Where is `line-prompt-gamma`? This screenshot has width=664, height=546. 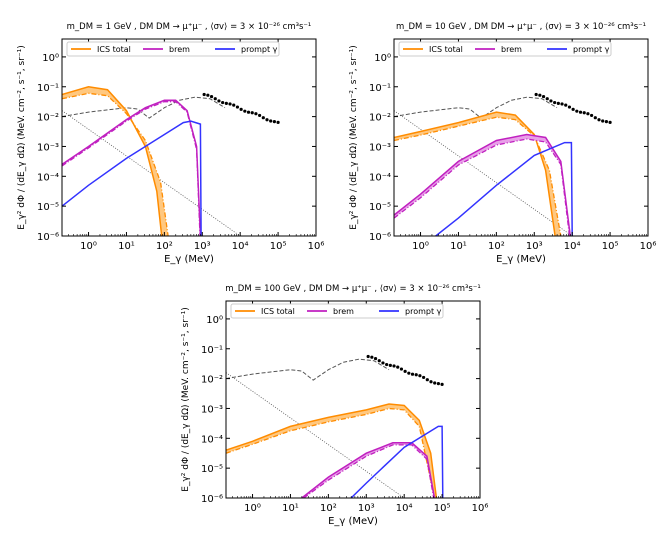 line-prompt-gamma is located at coordinates (132, 178).